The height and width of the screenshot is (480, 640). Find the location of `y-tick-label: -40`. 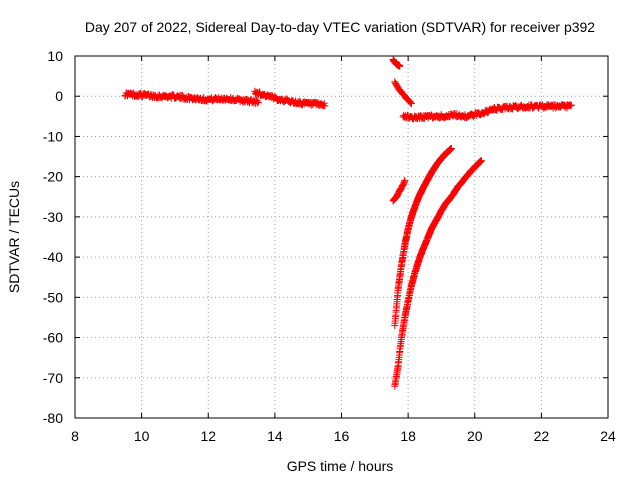

y-tick-label: -40 is located at coordinates (53, 257).